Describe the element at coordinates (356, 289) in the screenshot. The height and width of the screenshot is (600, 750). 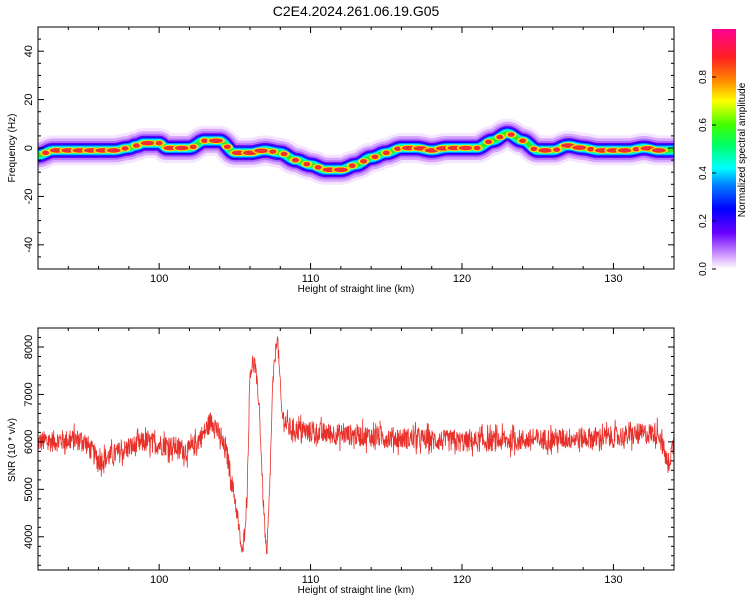
I see `top-x-axis-label: Height of straight line (km)` at that location.